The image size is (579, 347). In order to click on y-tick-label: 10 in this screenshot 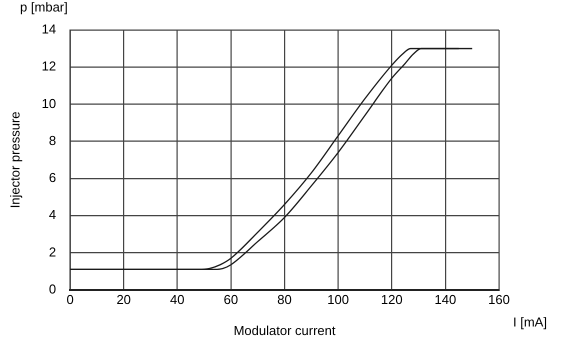, I will do `click(49, 103)`.